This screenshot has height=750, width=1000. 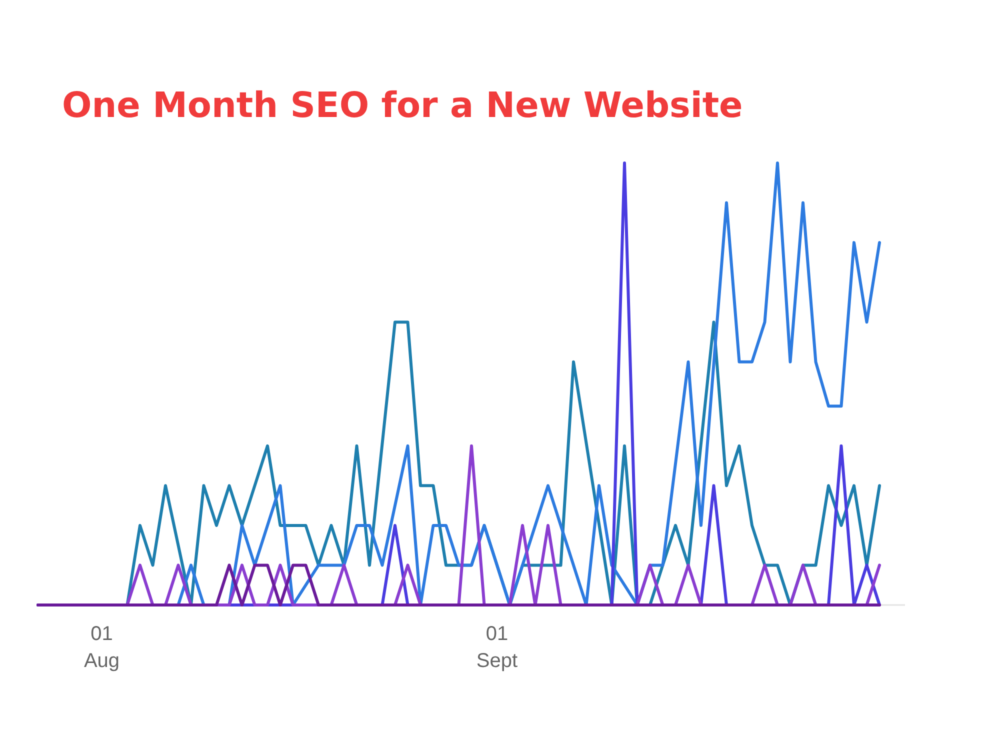 What do you see at coordinates (402, 106) in the screenshot?
I see `chart-title: One Month SEO for a New Website` at bounding box center [402, 106].